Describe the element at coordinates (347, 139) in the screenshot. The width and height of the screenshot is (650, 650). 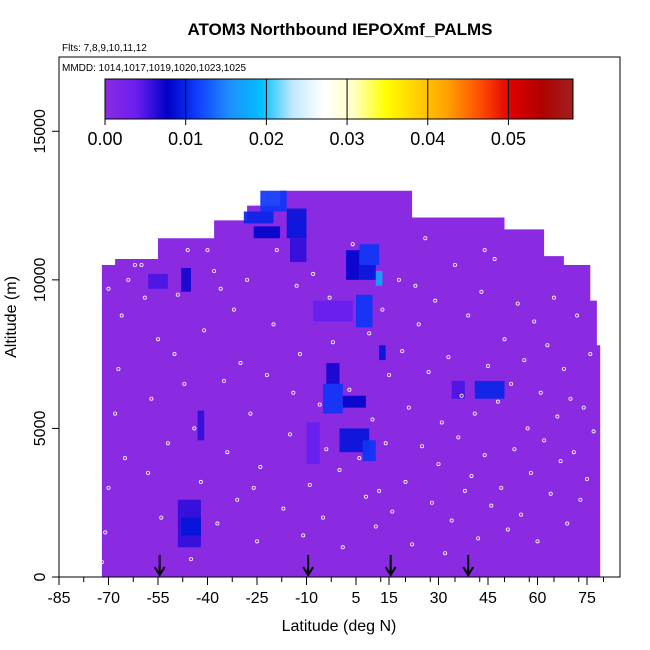
I see `colorbar-tick-label: 0.03` at that location.